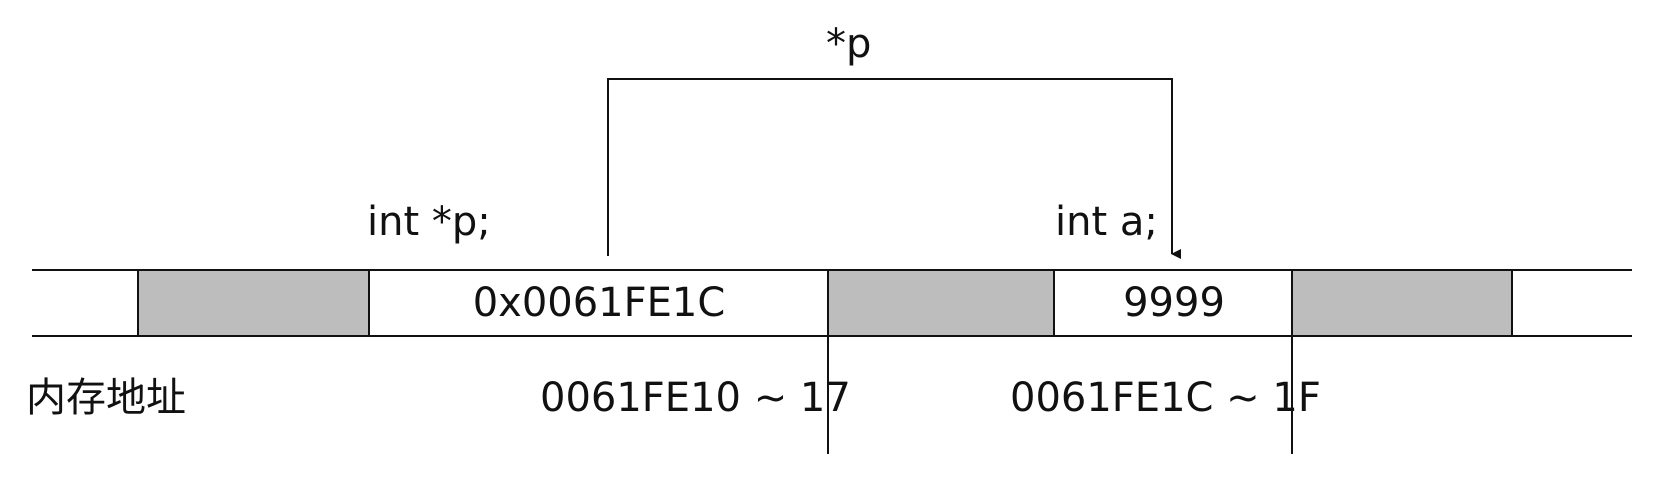 The height and width of the screenshot is (495, 1658). What do you see at coordinates (1106, 222) in the screenshot?
I see `variable-declaration-label: int a;` at bounding box center [1106, 222].